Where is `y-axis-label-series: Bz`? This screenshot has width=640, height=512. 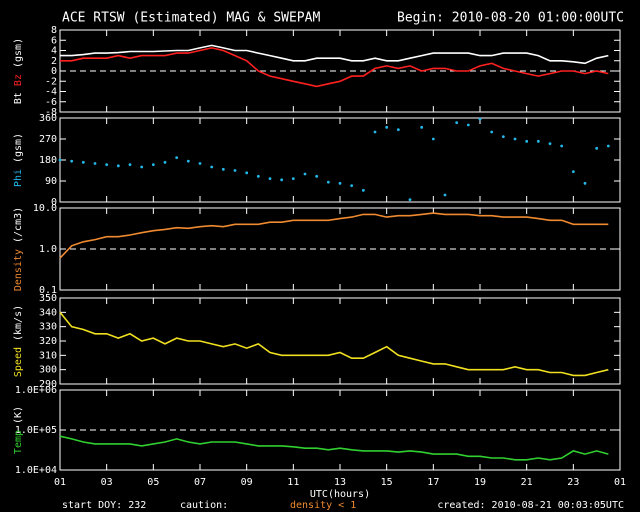 y-axis-label-series: Bz is located at coordinates (18, 80).